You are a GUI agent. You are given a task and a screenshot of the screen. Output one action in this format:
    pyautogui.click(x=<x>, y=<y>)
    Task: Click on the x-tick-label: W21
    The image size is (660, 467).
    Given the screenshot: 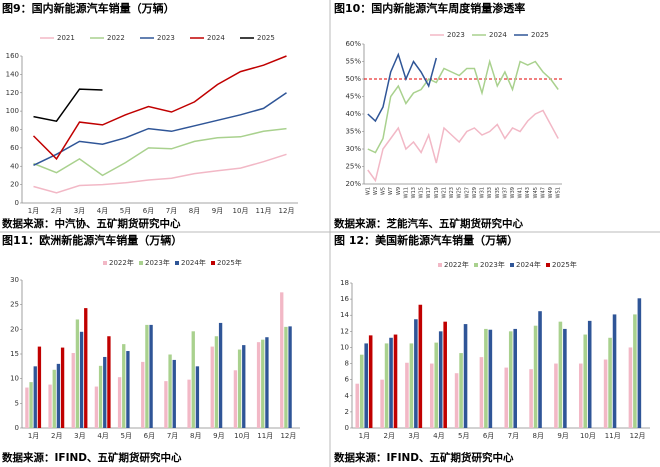 What is the action you would take?
    pyautogui.click(x=444, y=192)
    